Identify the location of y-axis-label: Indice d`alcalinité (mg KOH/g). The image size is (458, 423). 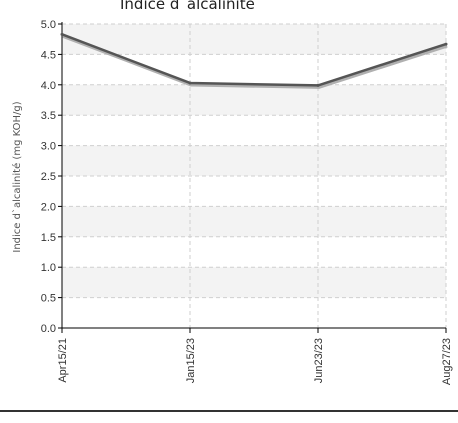
(17, 176).